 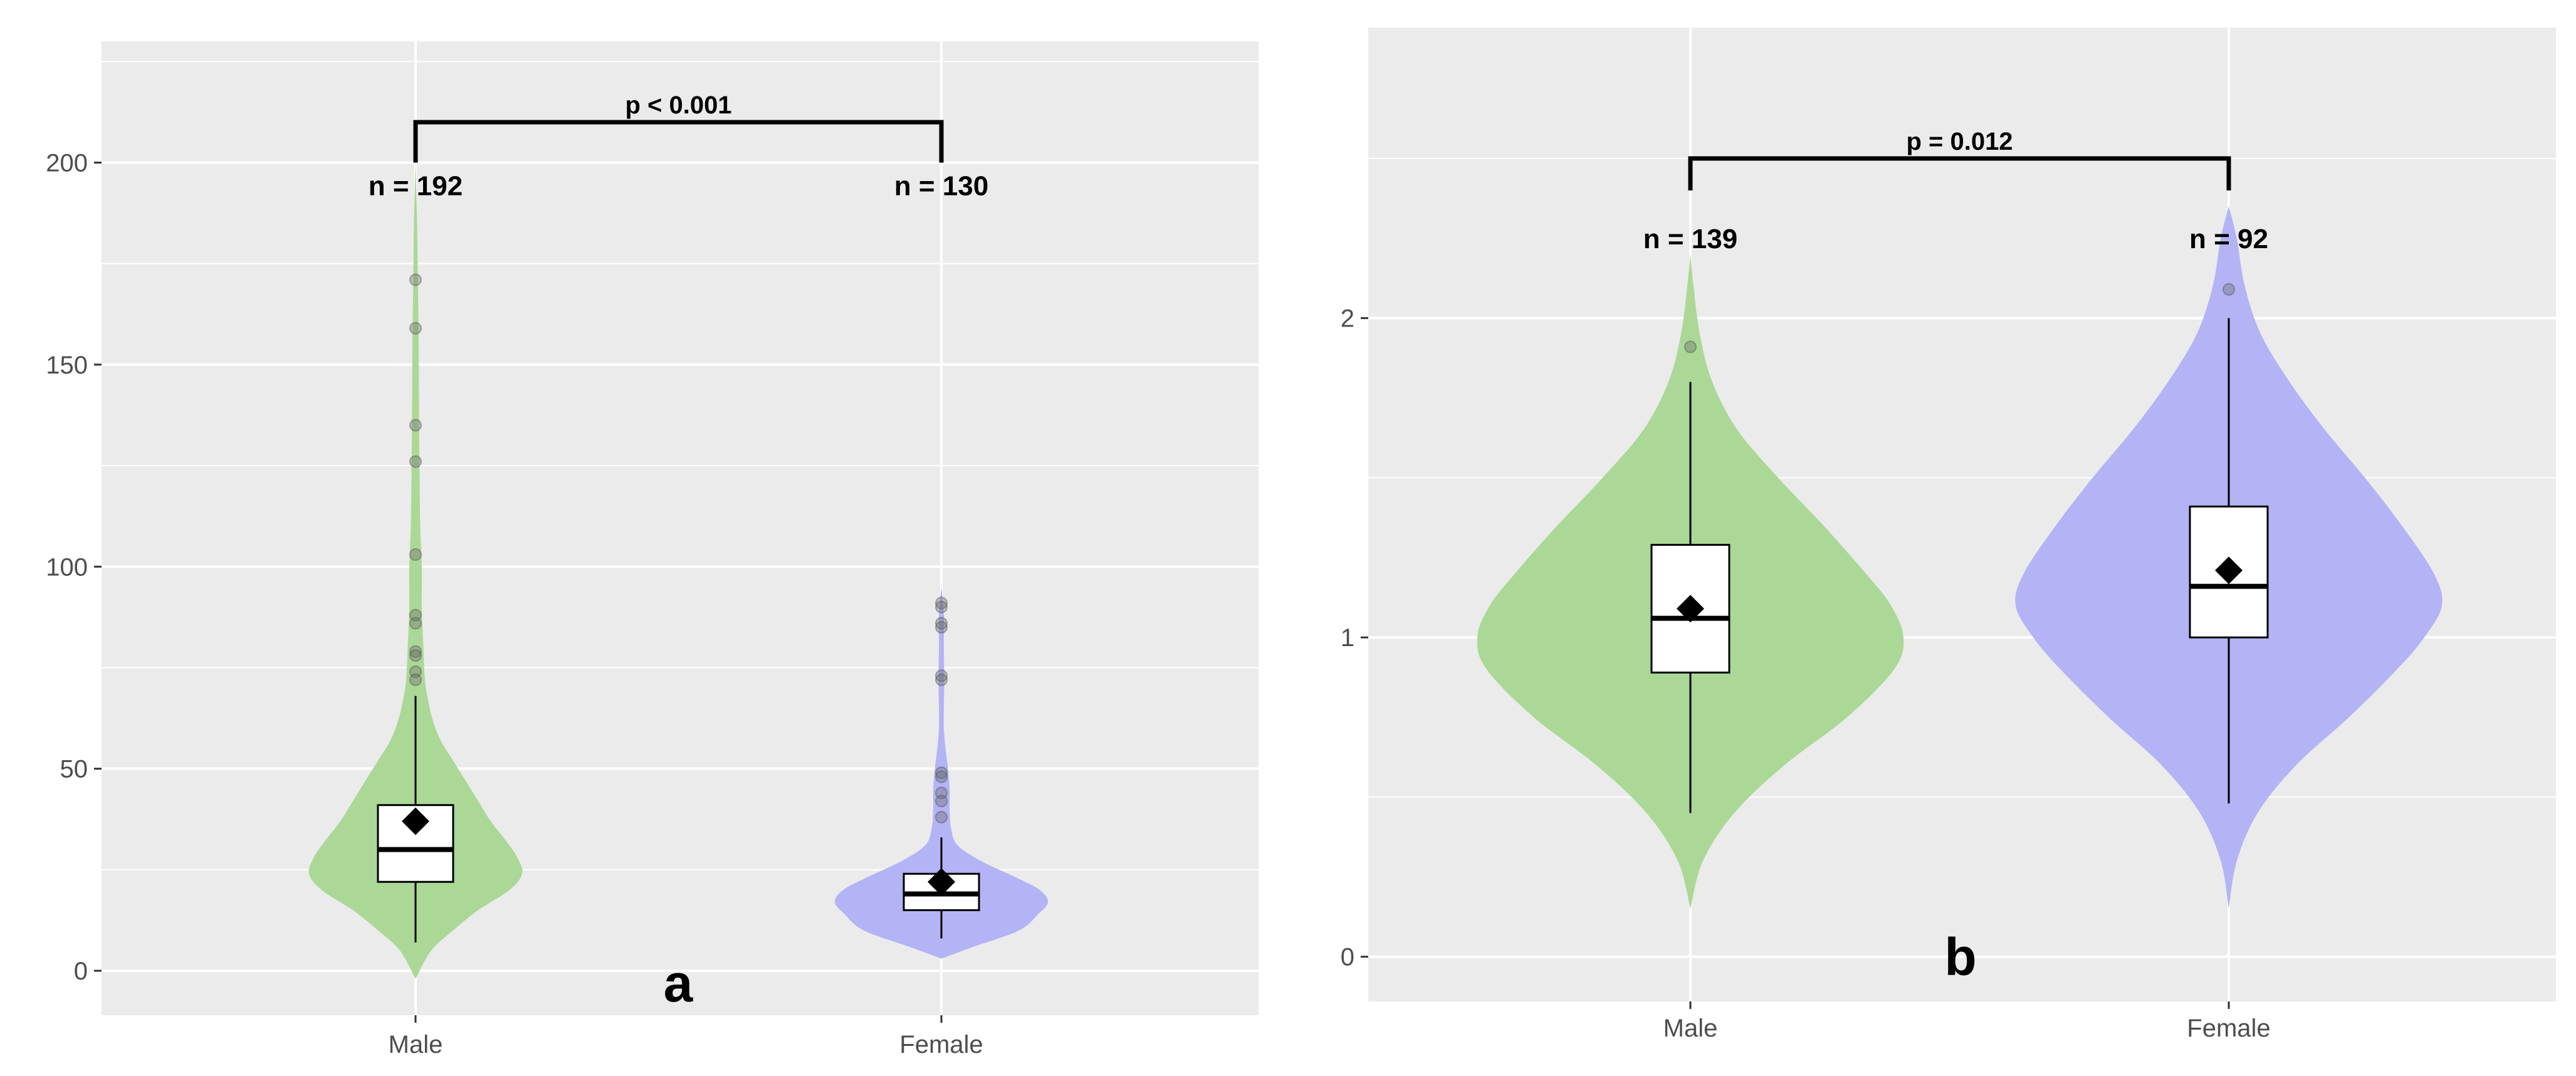 What do you see at coordinates (67, 163) in the screenshot?
I see `y-tick-label: 200` at bounding box center [67, 163].